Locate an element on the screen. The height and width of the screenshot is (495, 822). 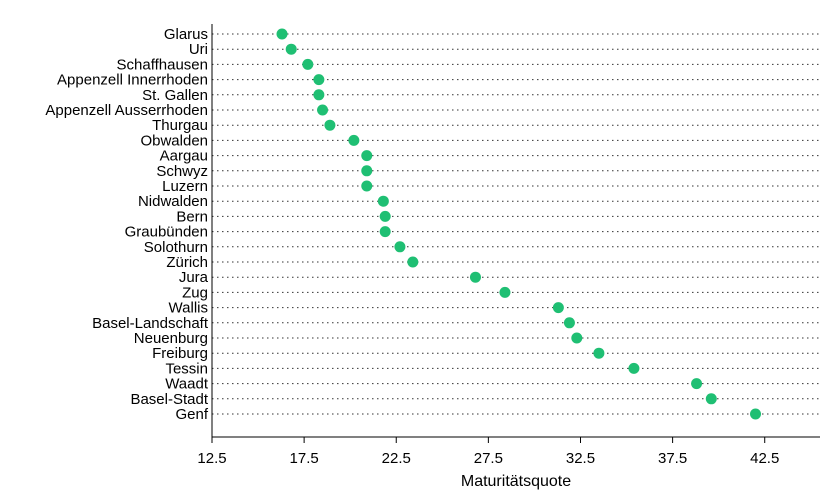
category-label: Jura is located at coordinates (194, 277).